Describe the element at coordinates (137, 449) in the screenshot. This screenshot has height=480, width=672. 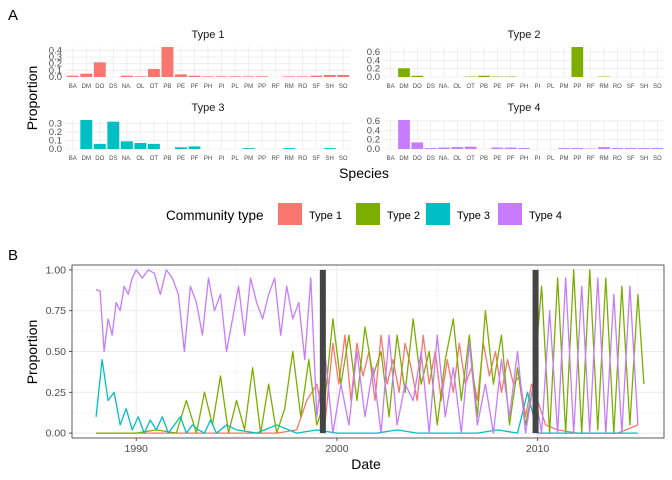
I see `x-tick-label: 1990` at that location.